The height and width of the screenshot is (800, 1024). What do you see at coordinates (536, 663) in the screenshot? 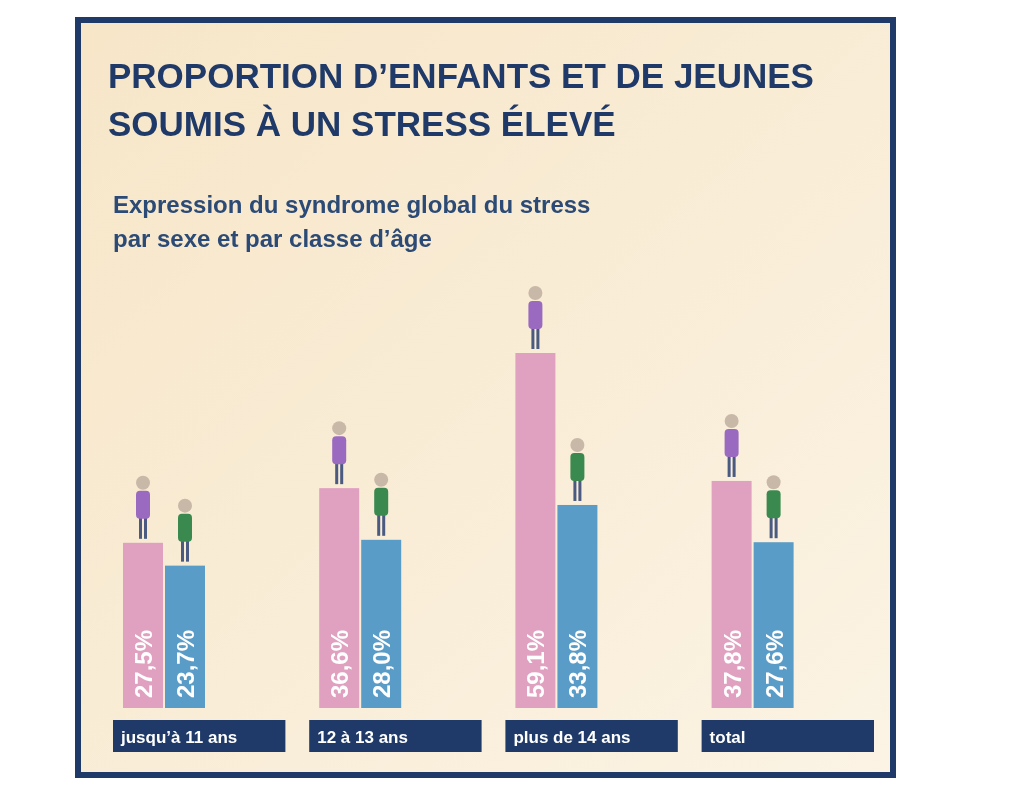
I see `data-label: 59,1%` at bounding box center [536, 663].